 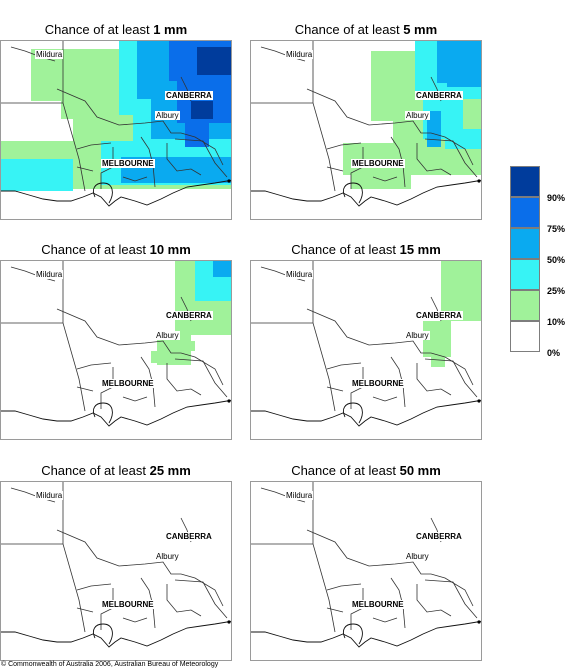 What do you see at coordinates (556, 229) in the screenshot?
I see `legend-label: 75%` at bounding box center [556, 229].